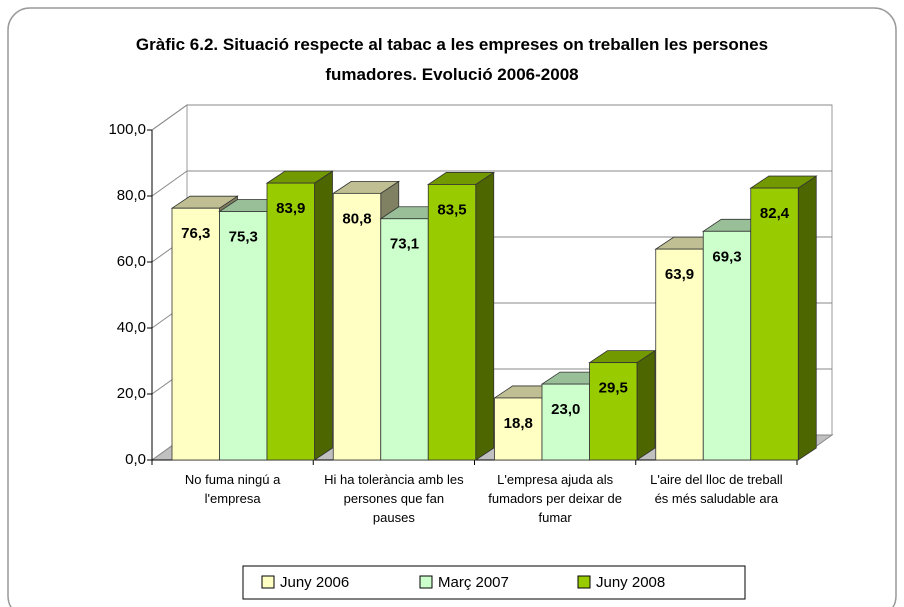  What do you see at coordinates (630, 582) in the screenshot?
I see `legend-label: Juny 2008` at bounding box center [630, 582].